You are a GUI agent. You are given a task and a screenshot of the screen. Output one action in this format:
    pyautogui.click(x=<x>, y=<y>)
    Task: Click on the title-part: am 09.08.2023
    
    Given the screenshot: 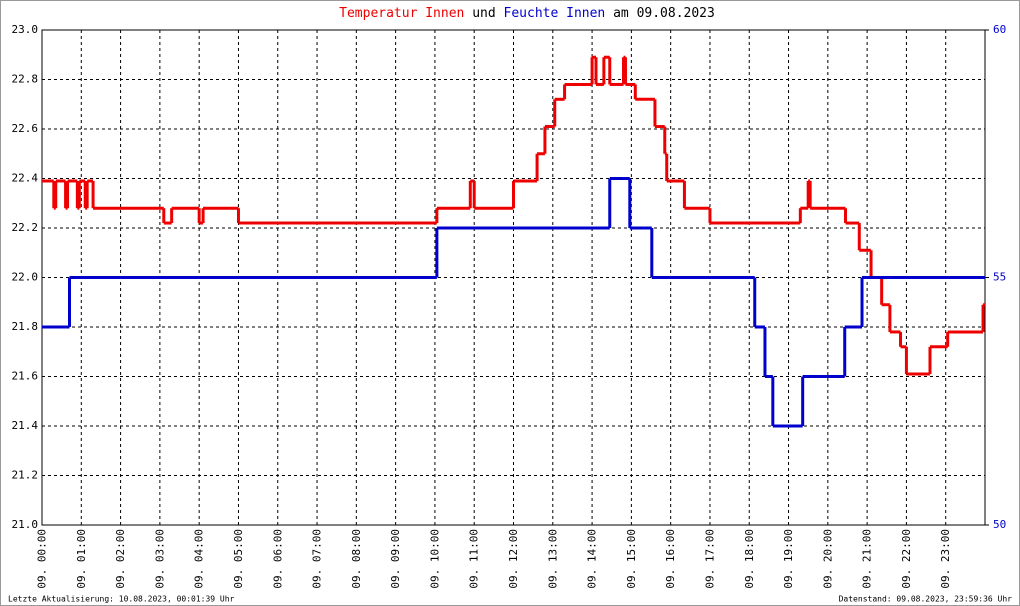 What is the action you would take?
    pyautogui.click(x=664, y=13)
    